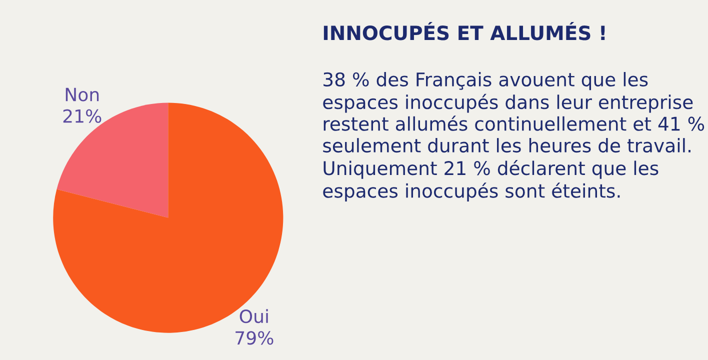  What do you see at coordinates (82, 116) in the screenshot?
I see `data-label: 21%` at bounding box center [82, 116].